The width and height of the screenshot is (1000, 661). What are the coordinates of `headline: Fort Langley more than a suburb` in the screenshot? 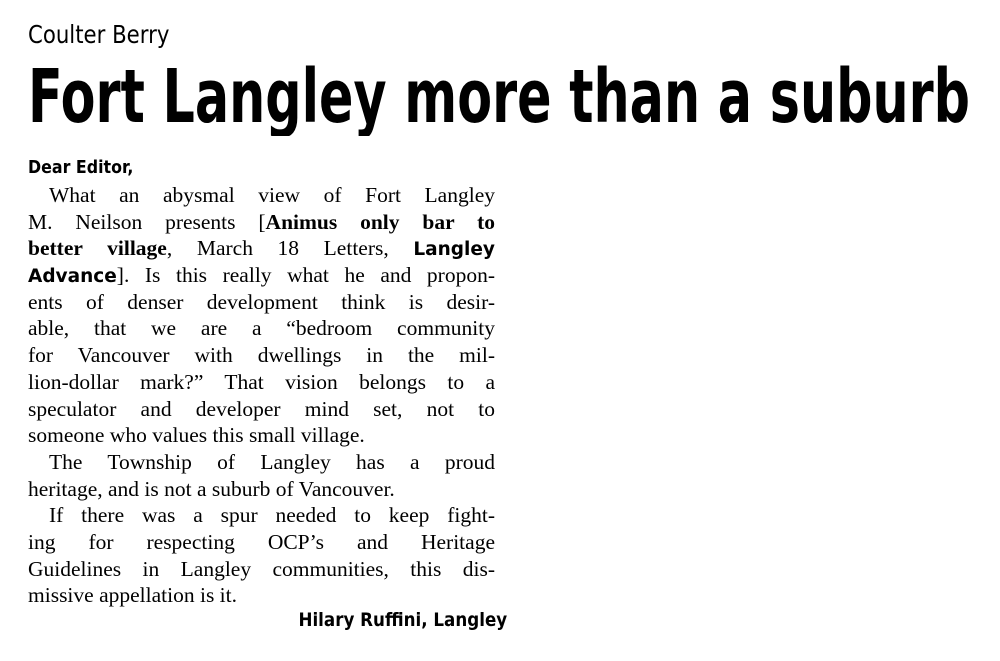 It's located at (499, 96).